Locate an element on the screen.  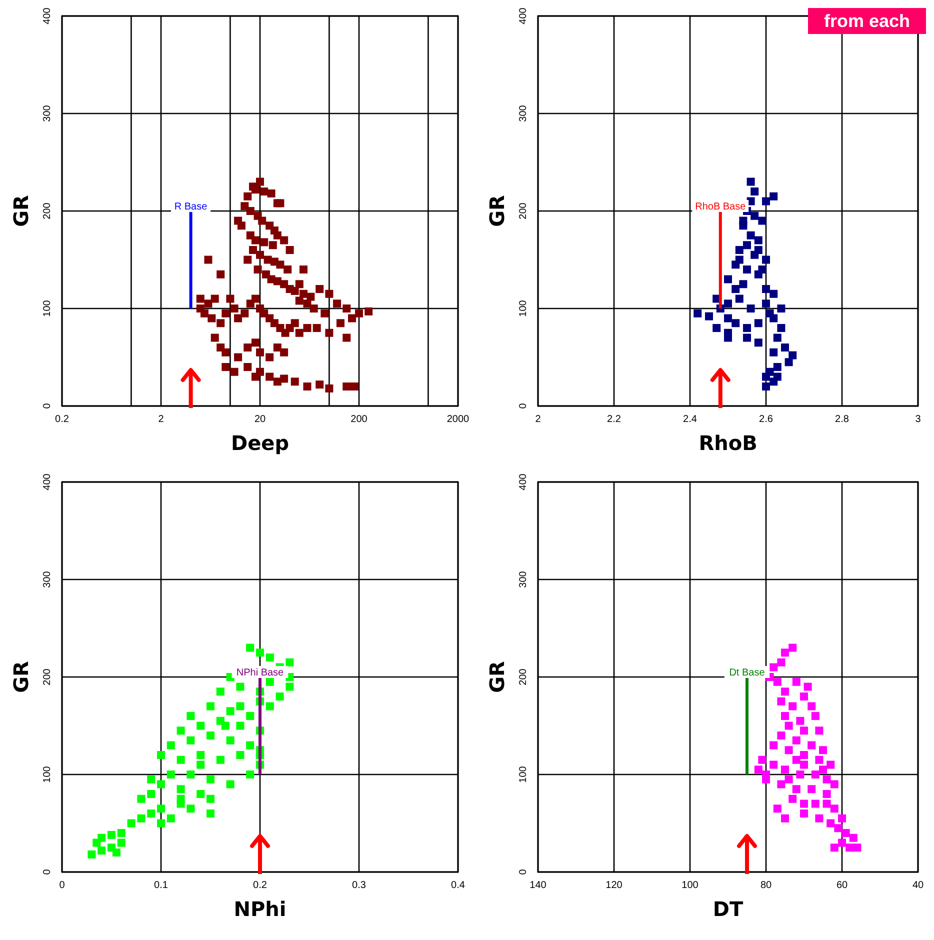
annotation: Dt Base is located at coordinates (747, 673).